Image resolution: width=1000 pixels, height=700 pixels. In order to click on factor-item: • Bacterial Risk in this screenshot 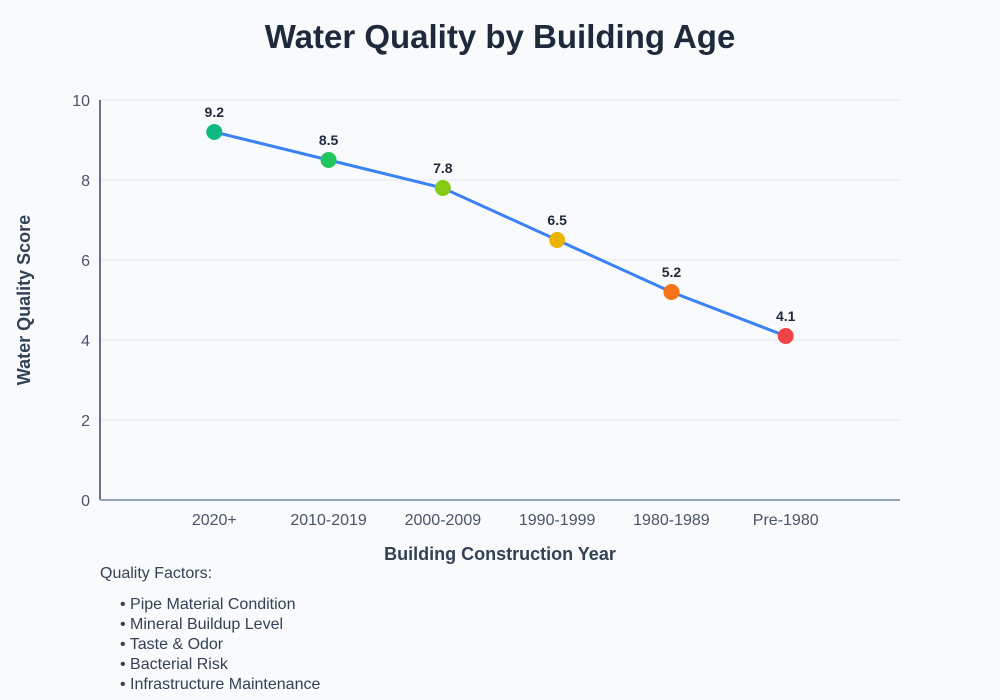, I will do `click(174, 664)`.